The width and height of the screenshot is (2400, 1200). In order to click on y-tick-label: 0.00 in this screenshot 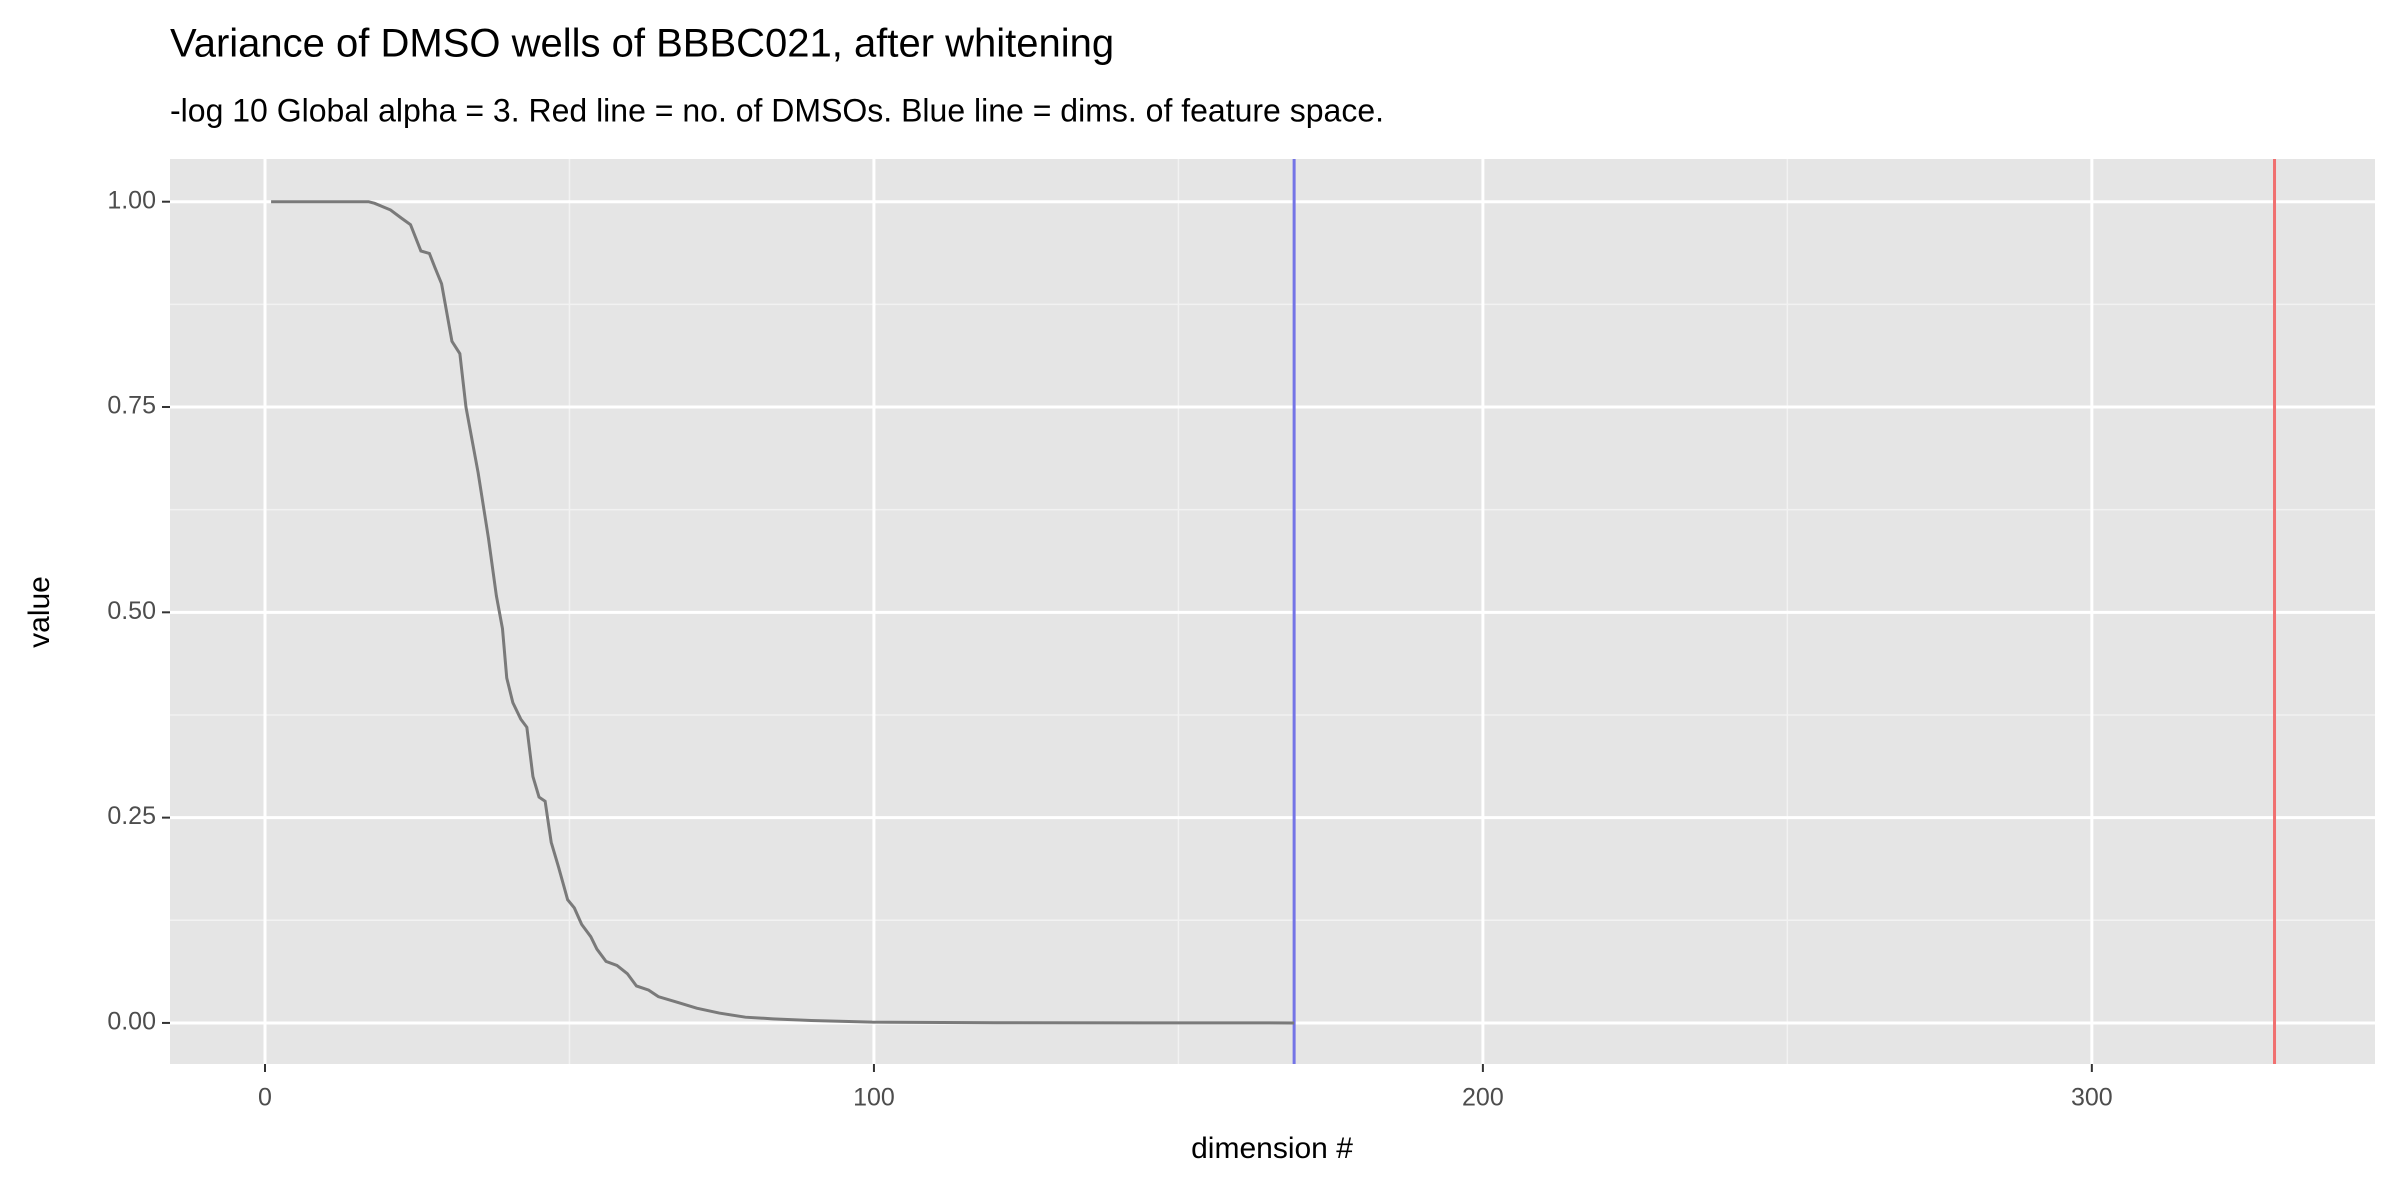, I will do `click(131, 1022)`.